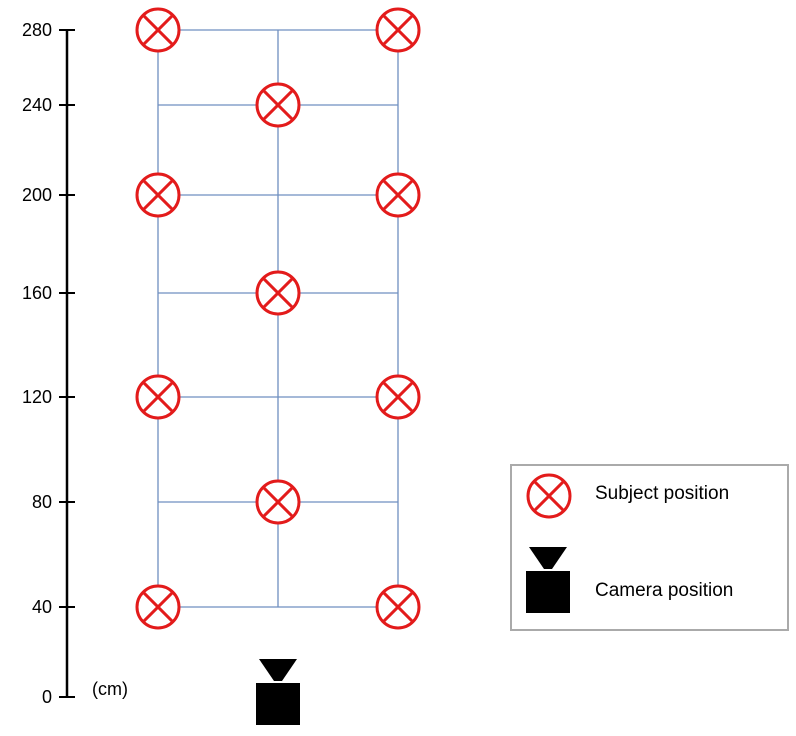 Image resolution: width=796 pixels, height=736 pixels. I want to click on axis-tick-label: 280, so click(37, 30).